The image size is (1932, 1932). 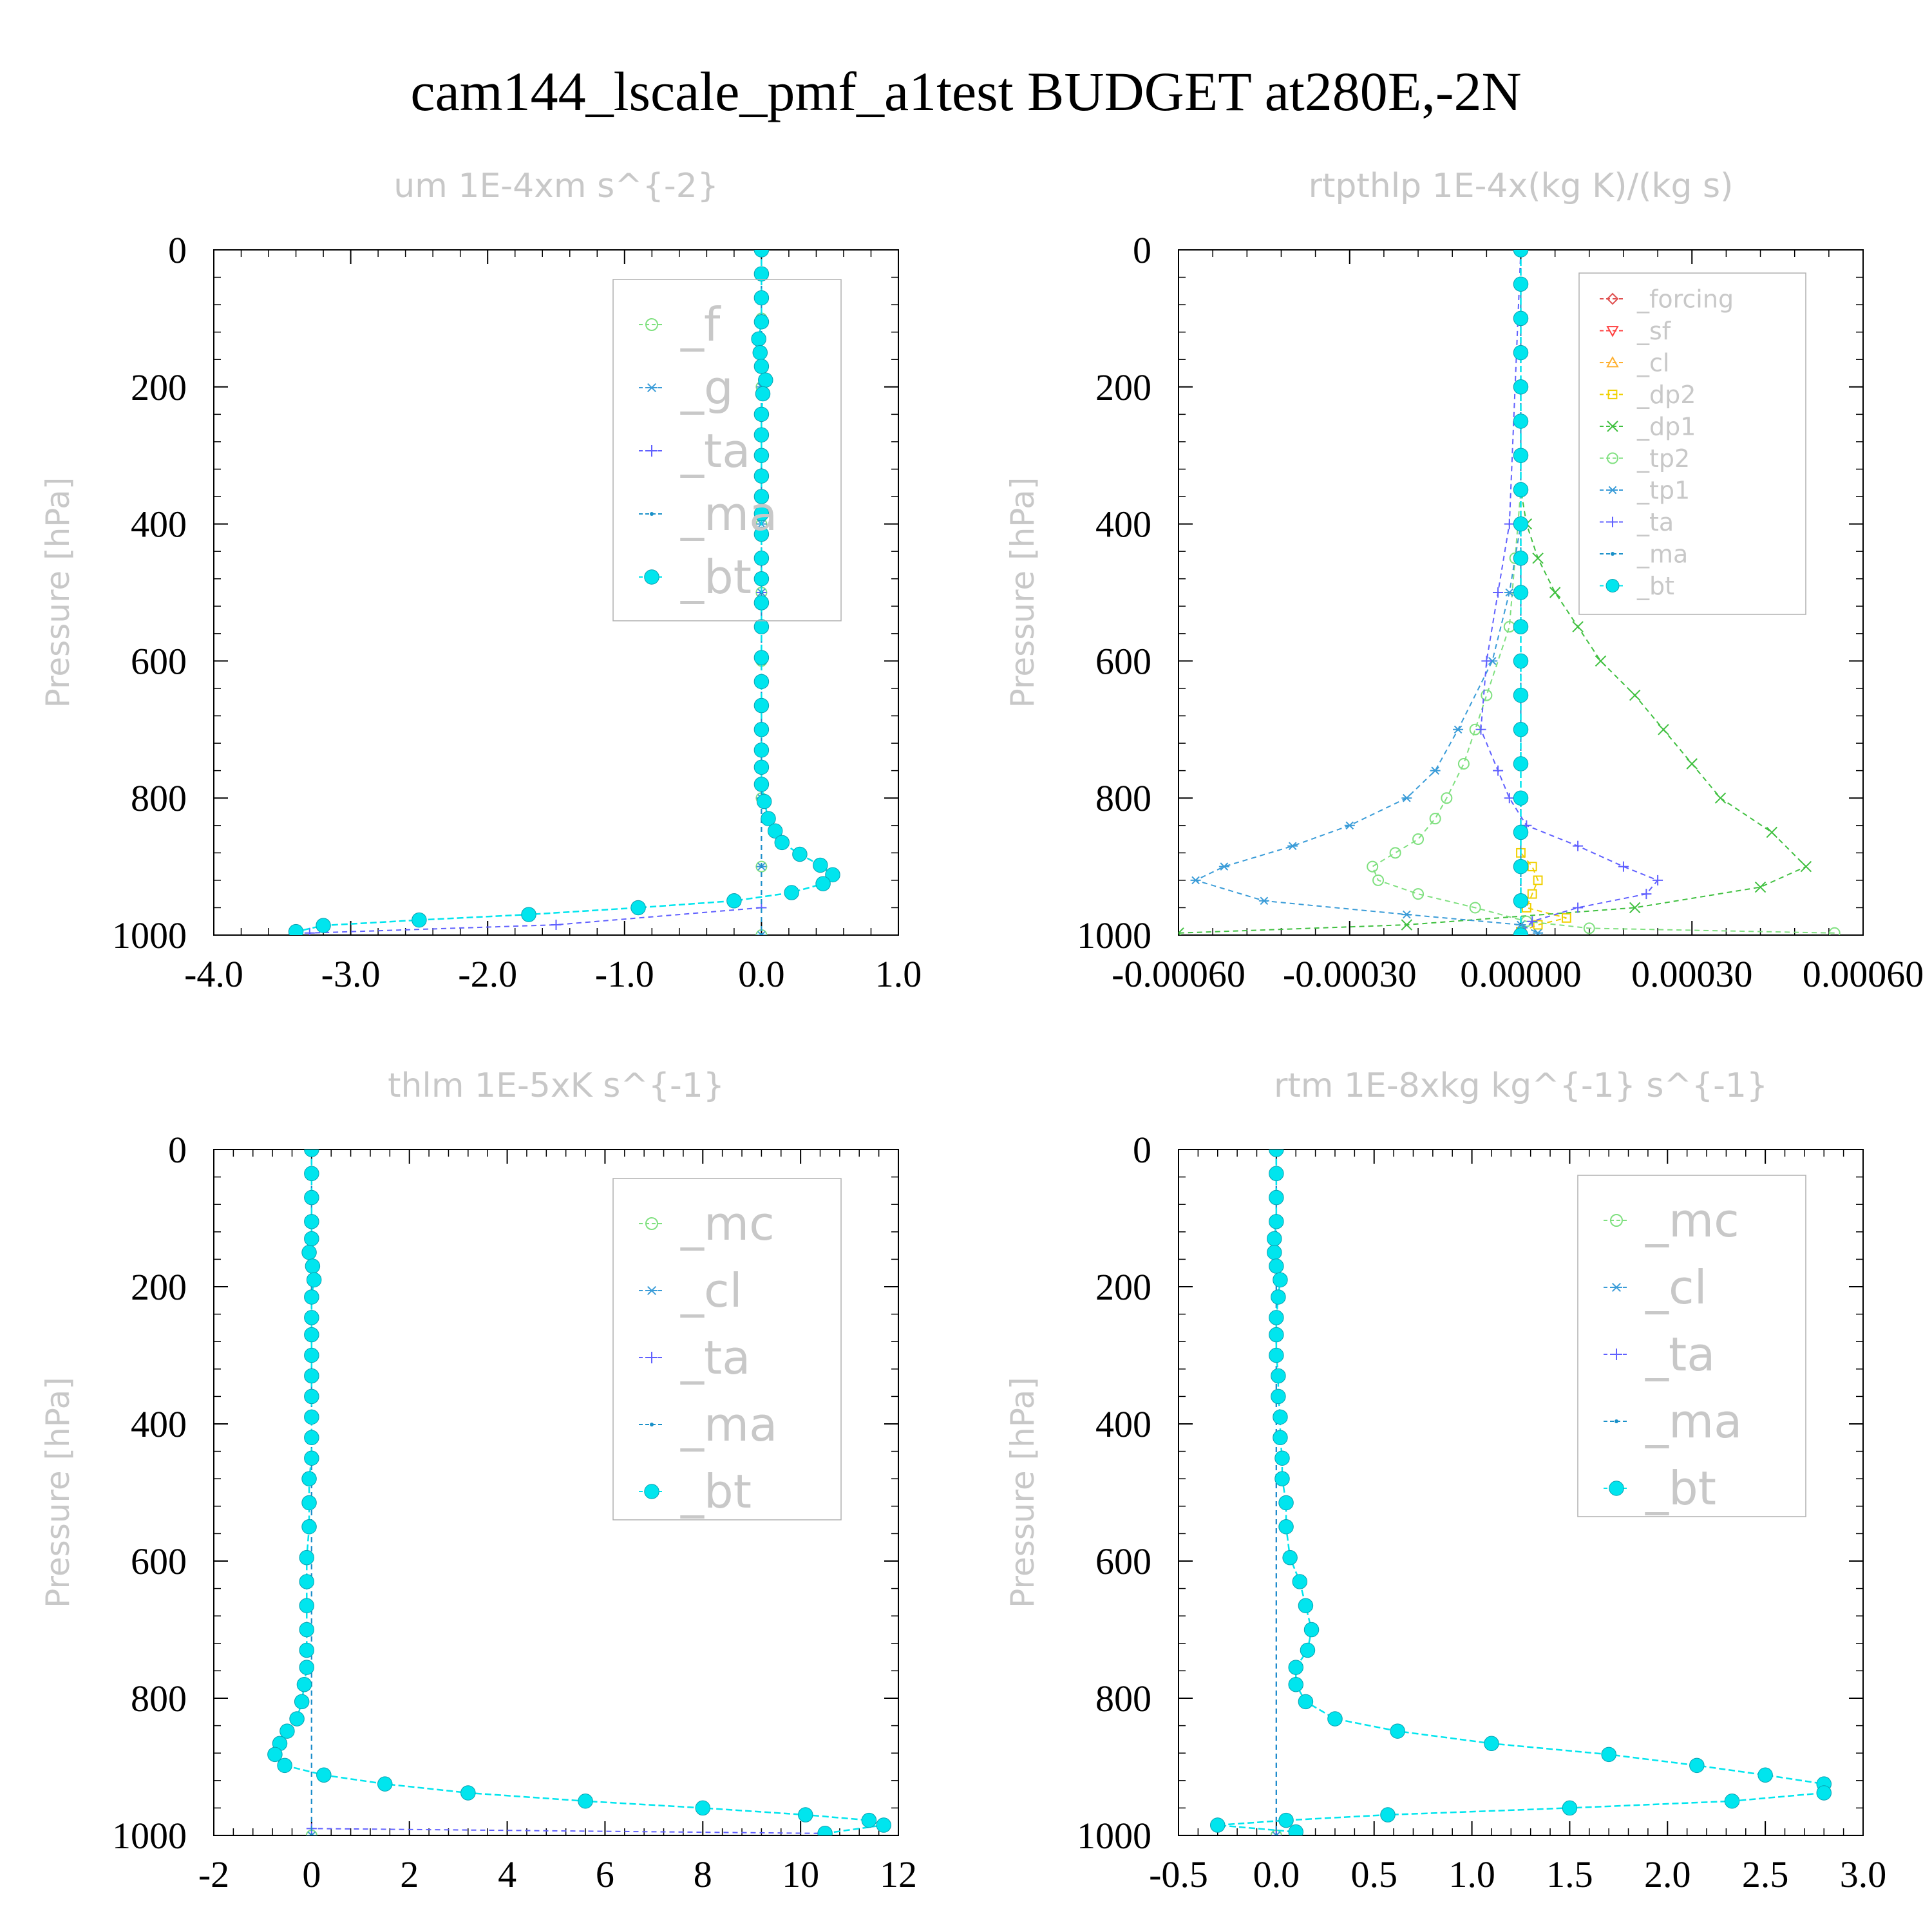 I want to click on legend-marker-tp2, so click(x=1612, y=458).